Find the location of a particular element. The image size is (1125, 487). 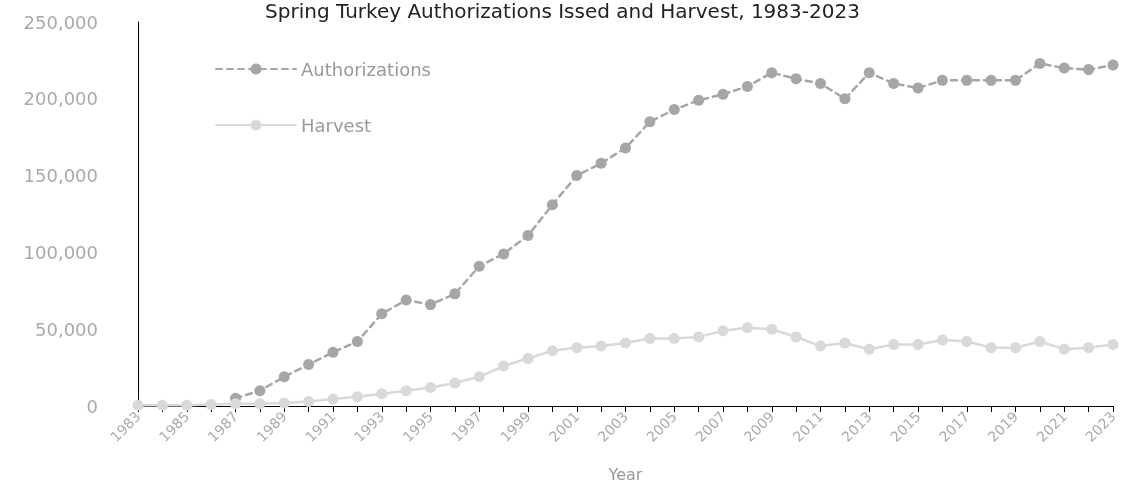

legend-label: Harvest is located at coordinates (336, 125).